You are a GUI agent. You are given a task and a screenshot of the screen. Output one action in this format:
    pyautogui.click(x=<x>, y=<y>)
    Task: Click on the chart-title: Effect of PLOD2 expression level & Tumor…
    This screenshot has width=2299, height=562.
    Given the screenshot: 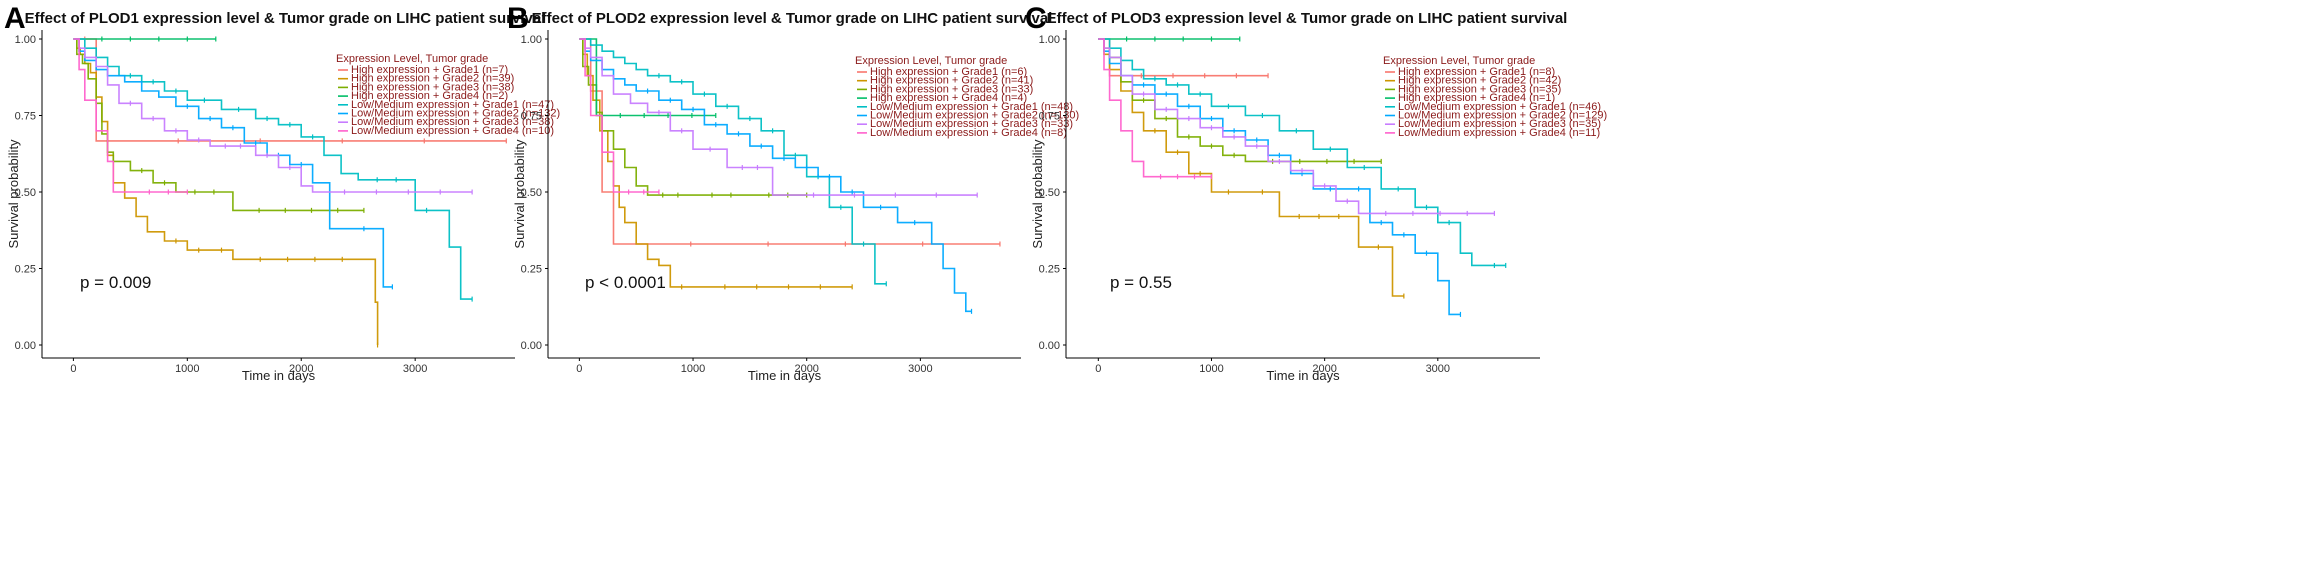 What is the action you would take?
    pyautogui.click(x=792, y=18)
    